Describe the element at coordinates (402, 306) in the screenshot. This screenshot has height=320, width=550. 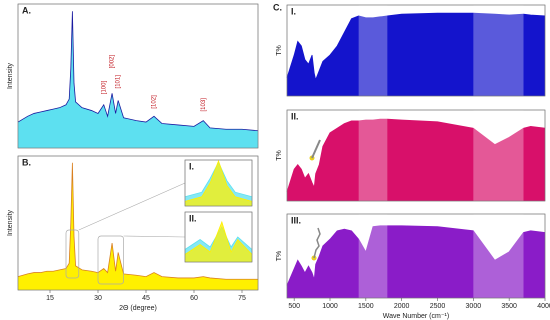
I see `x-tick-label: 2000` at that location.